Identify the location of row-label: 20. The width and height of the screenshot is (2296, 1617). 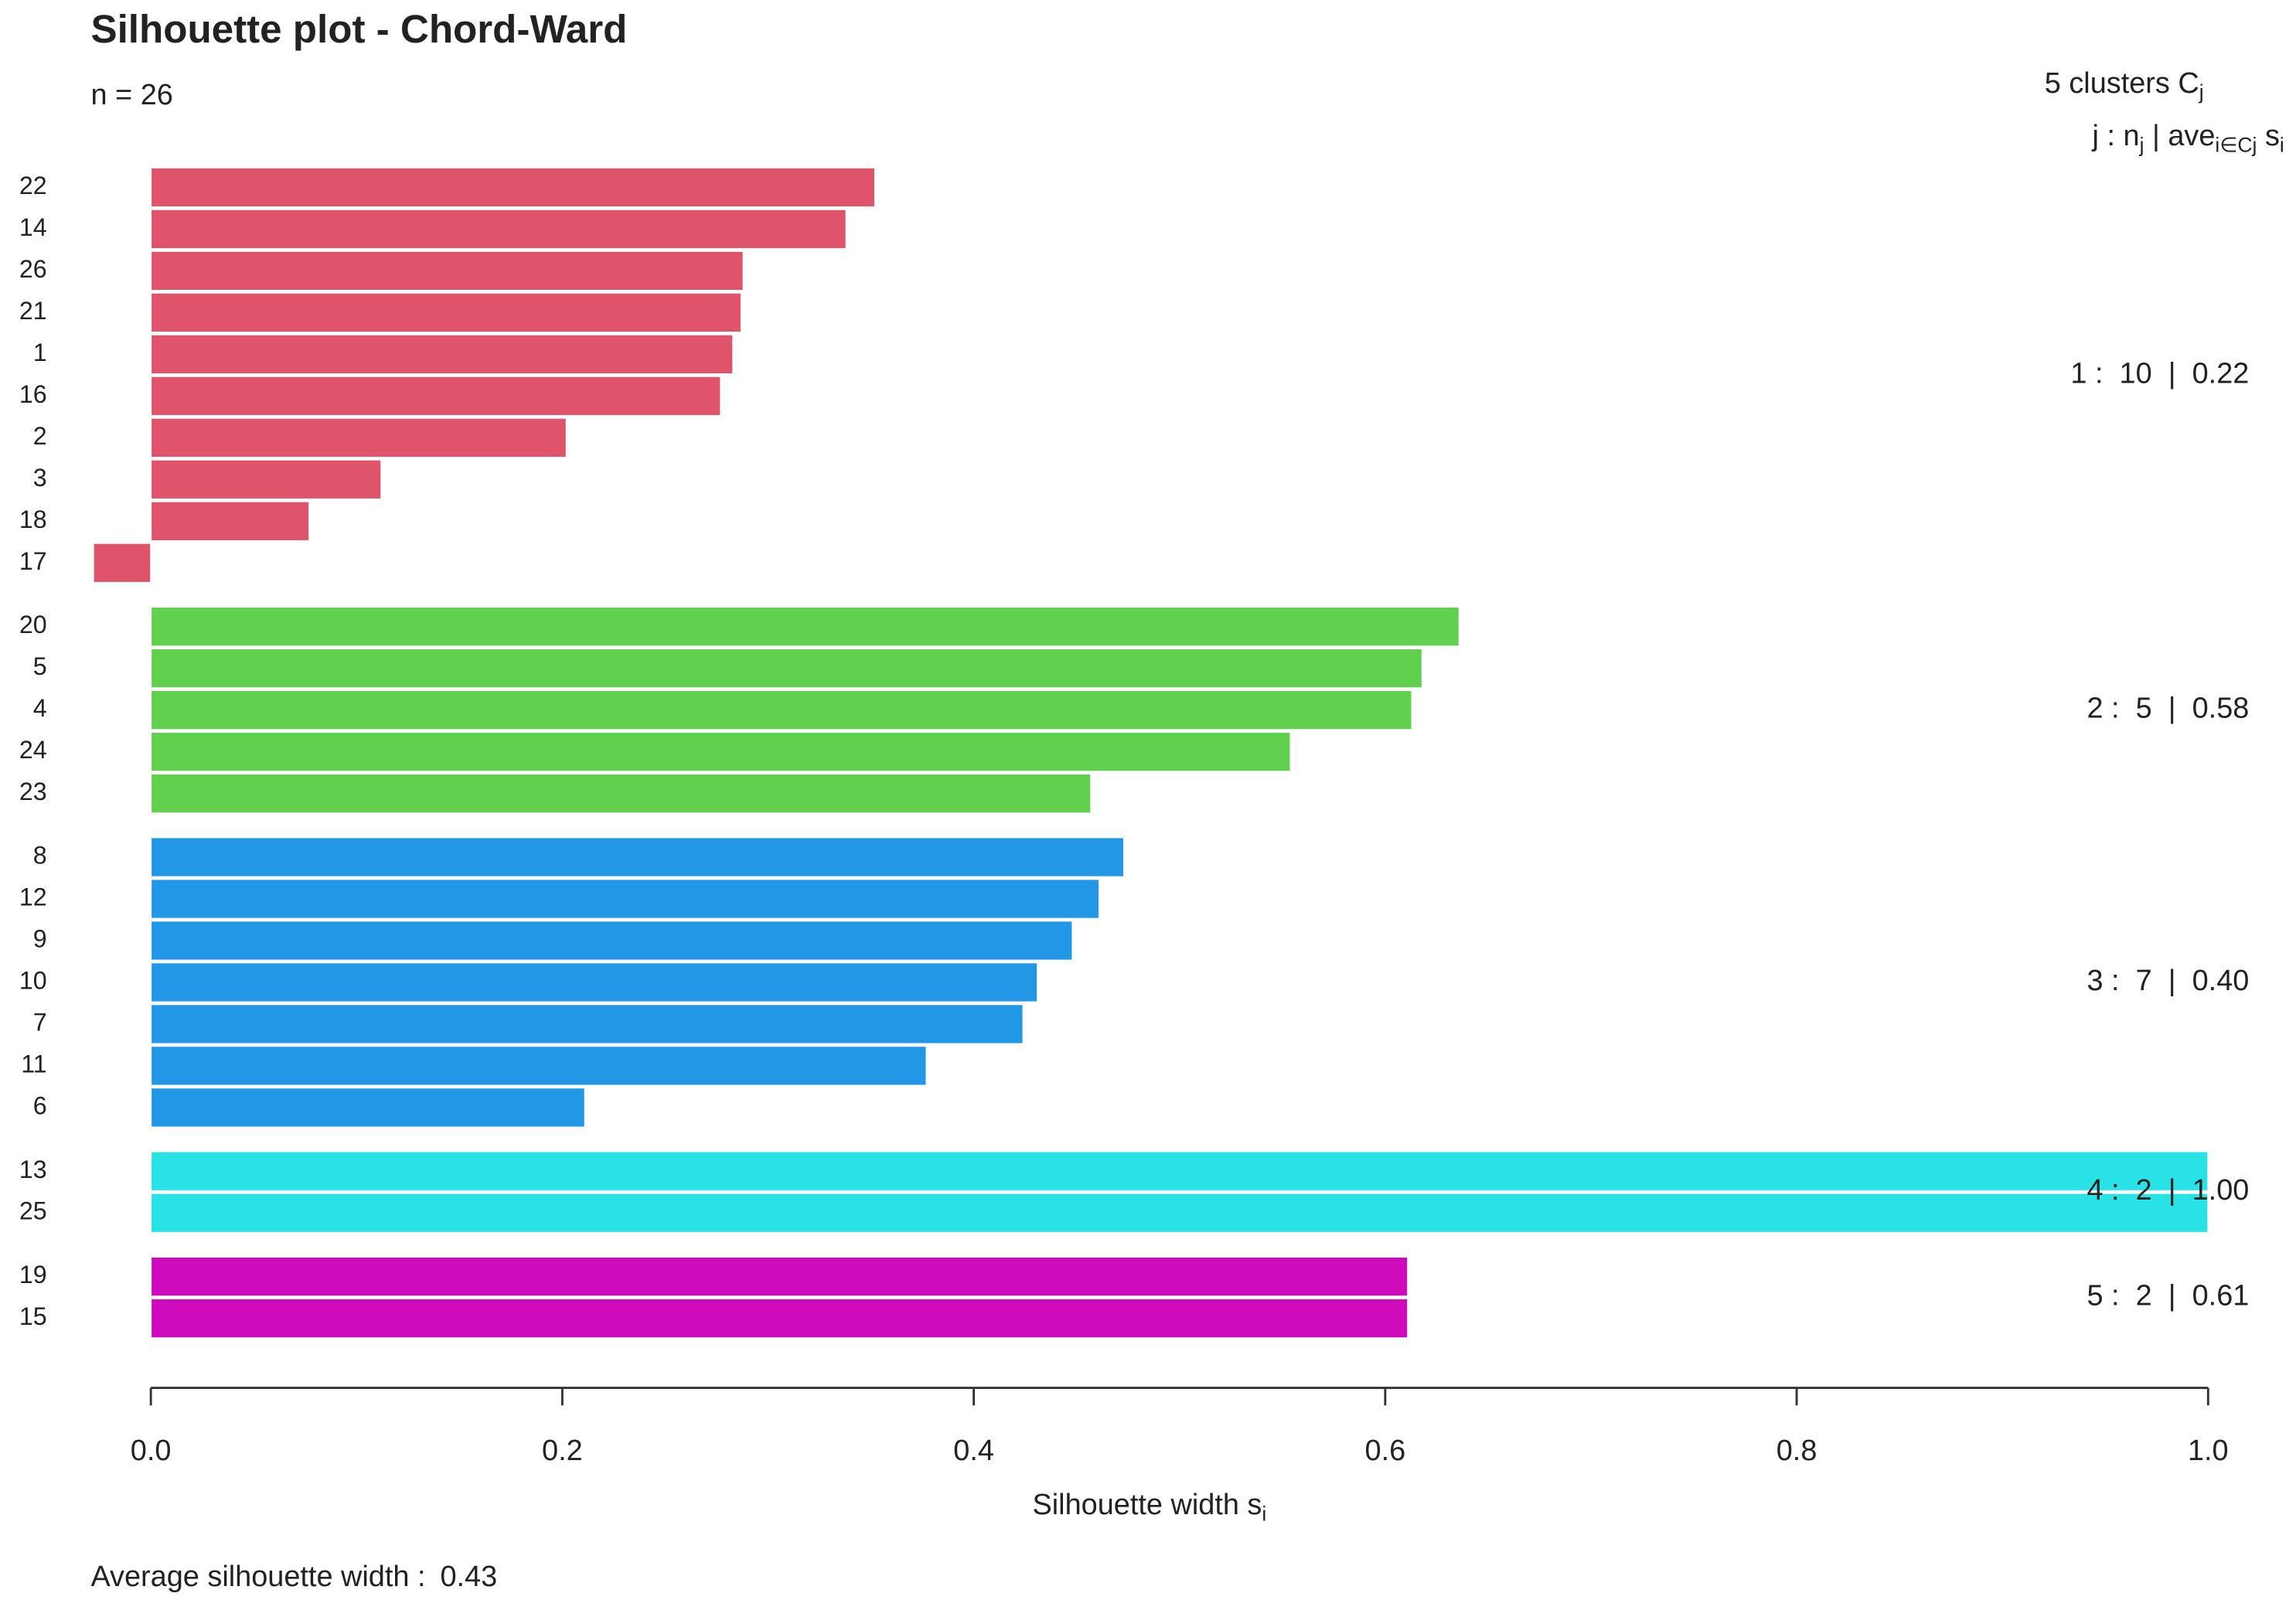
(33, 624).